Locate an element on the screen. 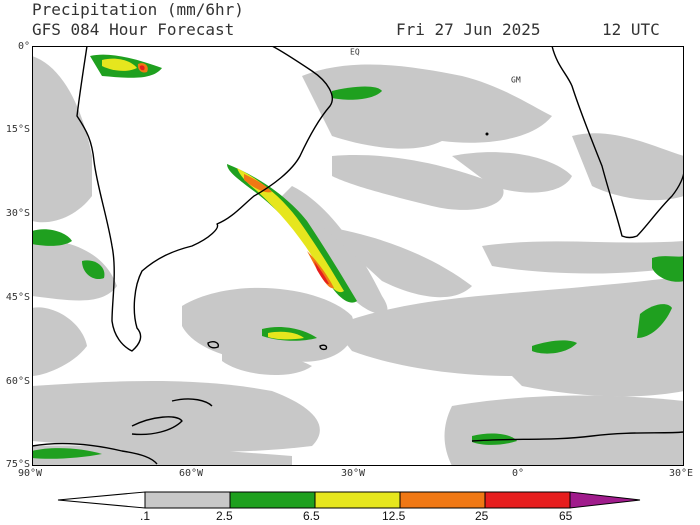 This screenshot has height=525, width=700. lat-label: 0° is located at coordinates (23, 46).